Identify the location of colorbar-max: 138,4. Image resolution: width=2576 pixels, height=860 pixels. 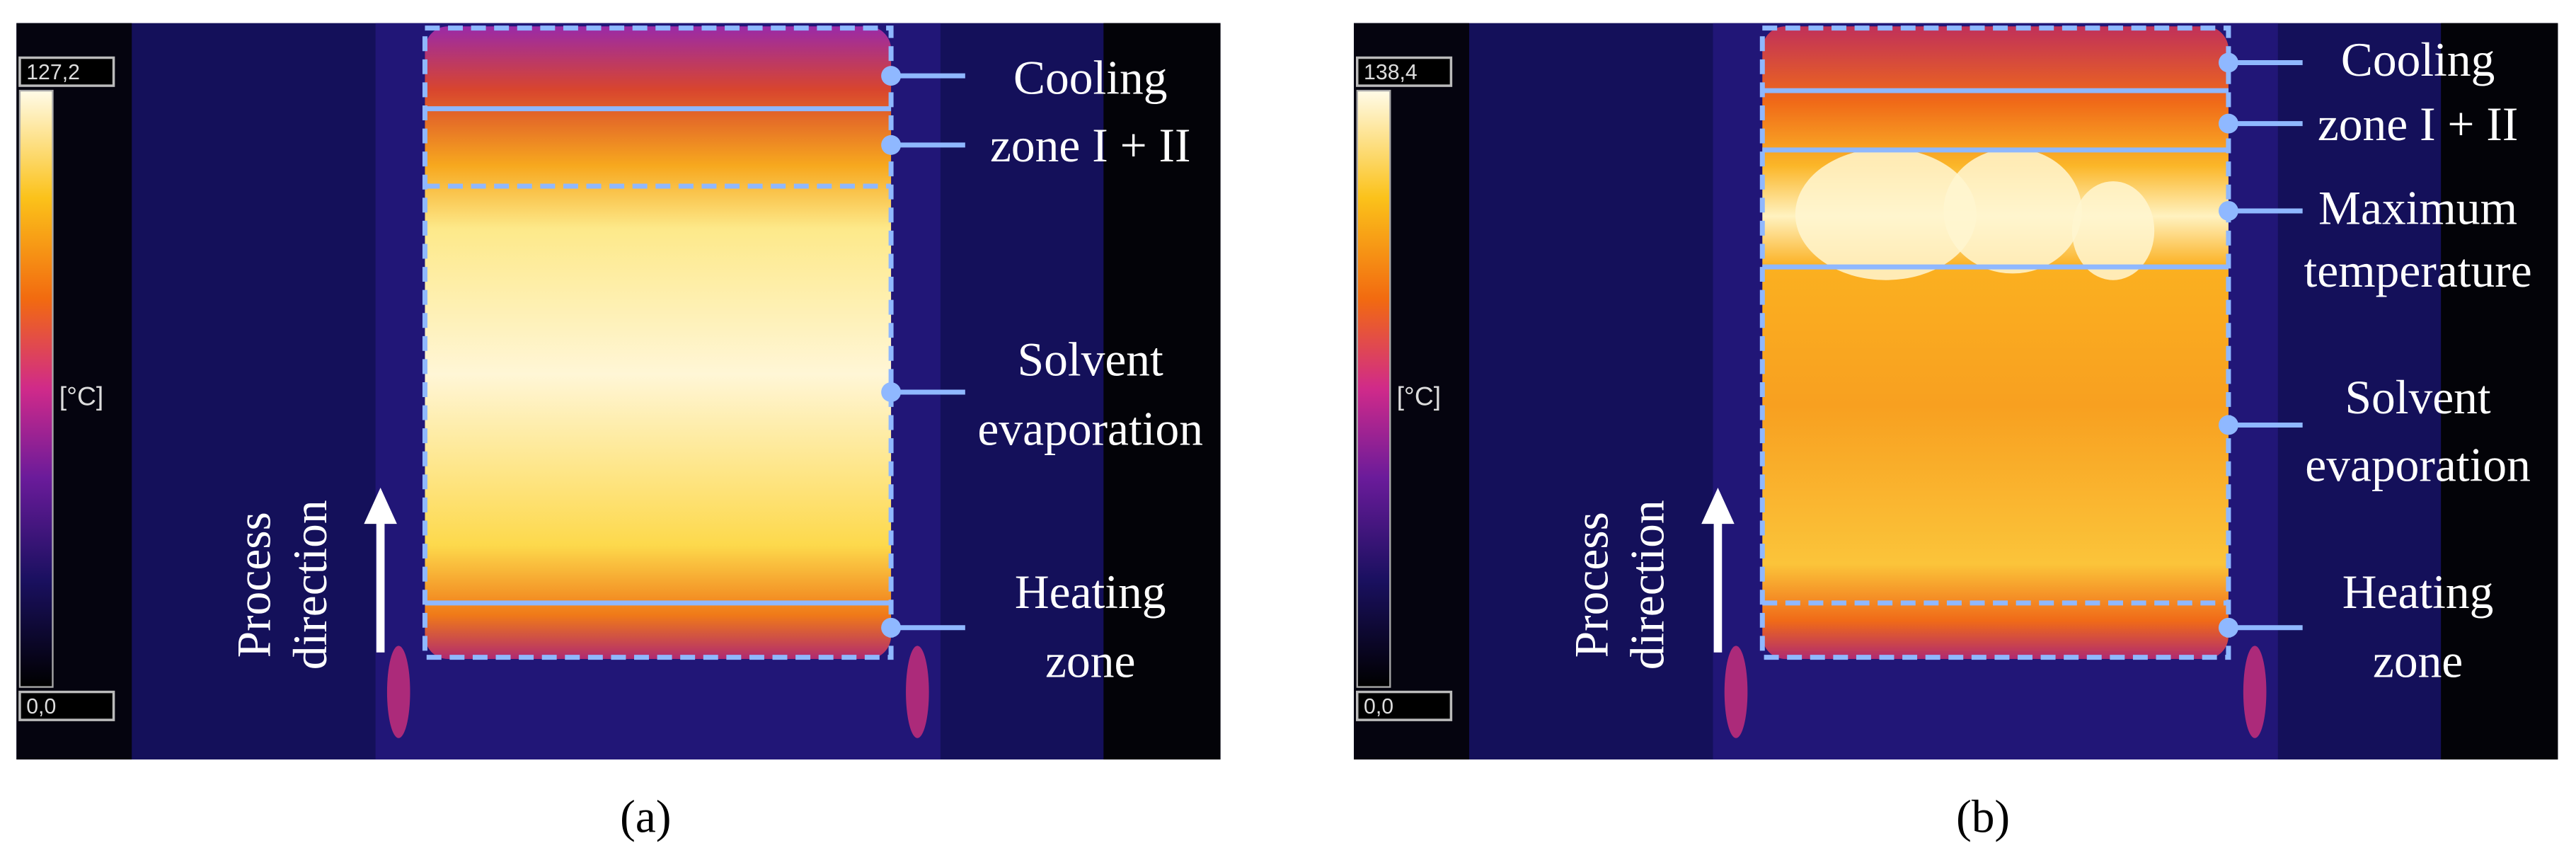
(1391, 72).